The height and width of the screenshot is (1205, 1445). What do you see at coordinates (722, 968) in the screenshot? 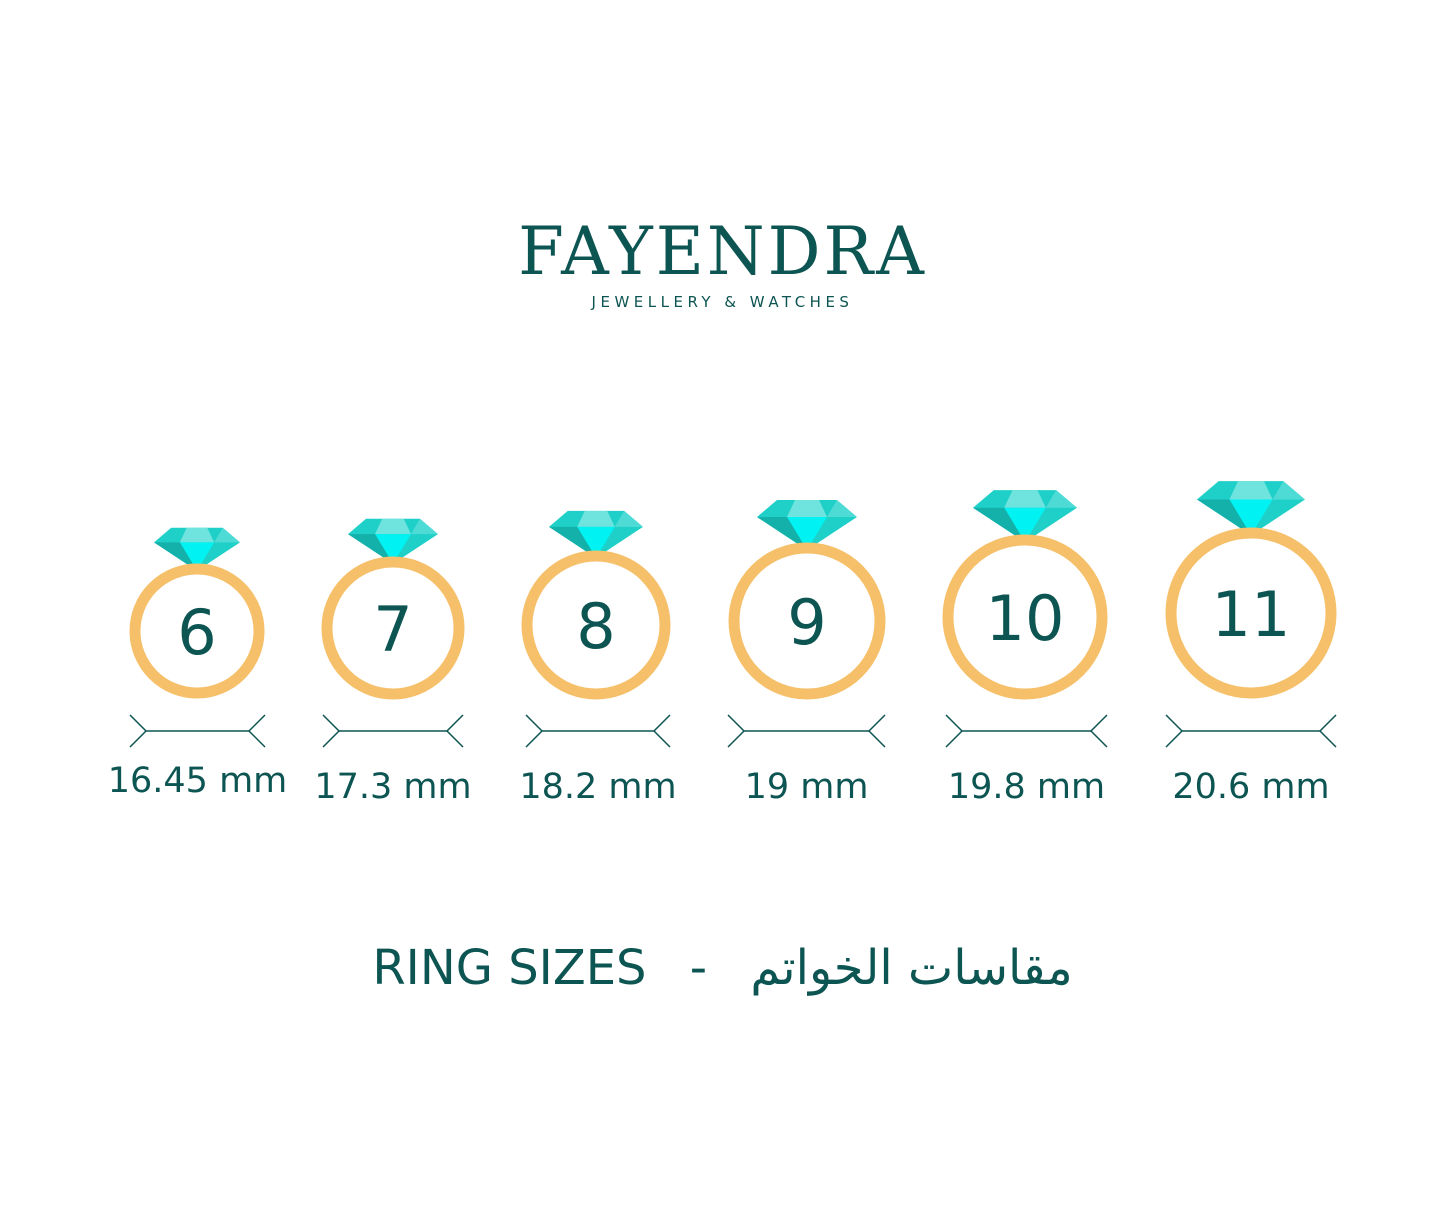
I see `page-title: RING SIZES - مقاسات الخواتم` at bounding box center [722, 968].